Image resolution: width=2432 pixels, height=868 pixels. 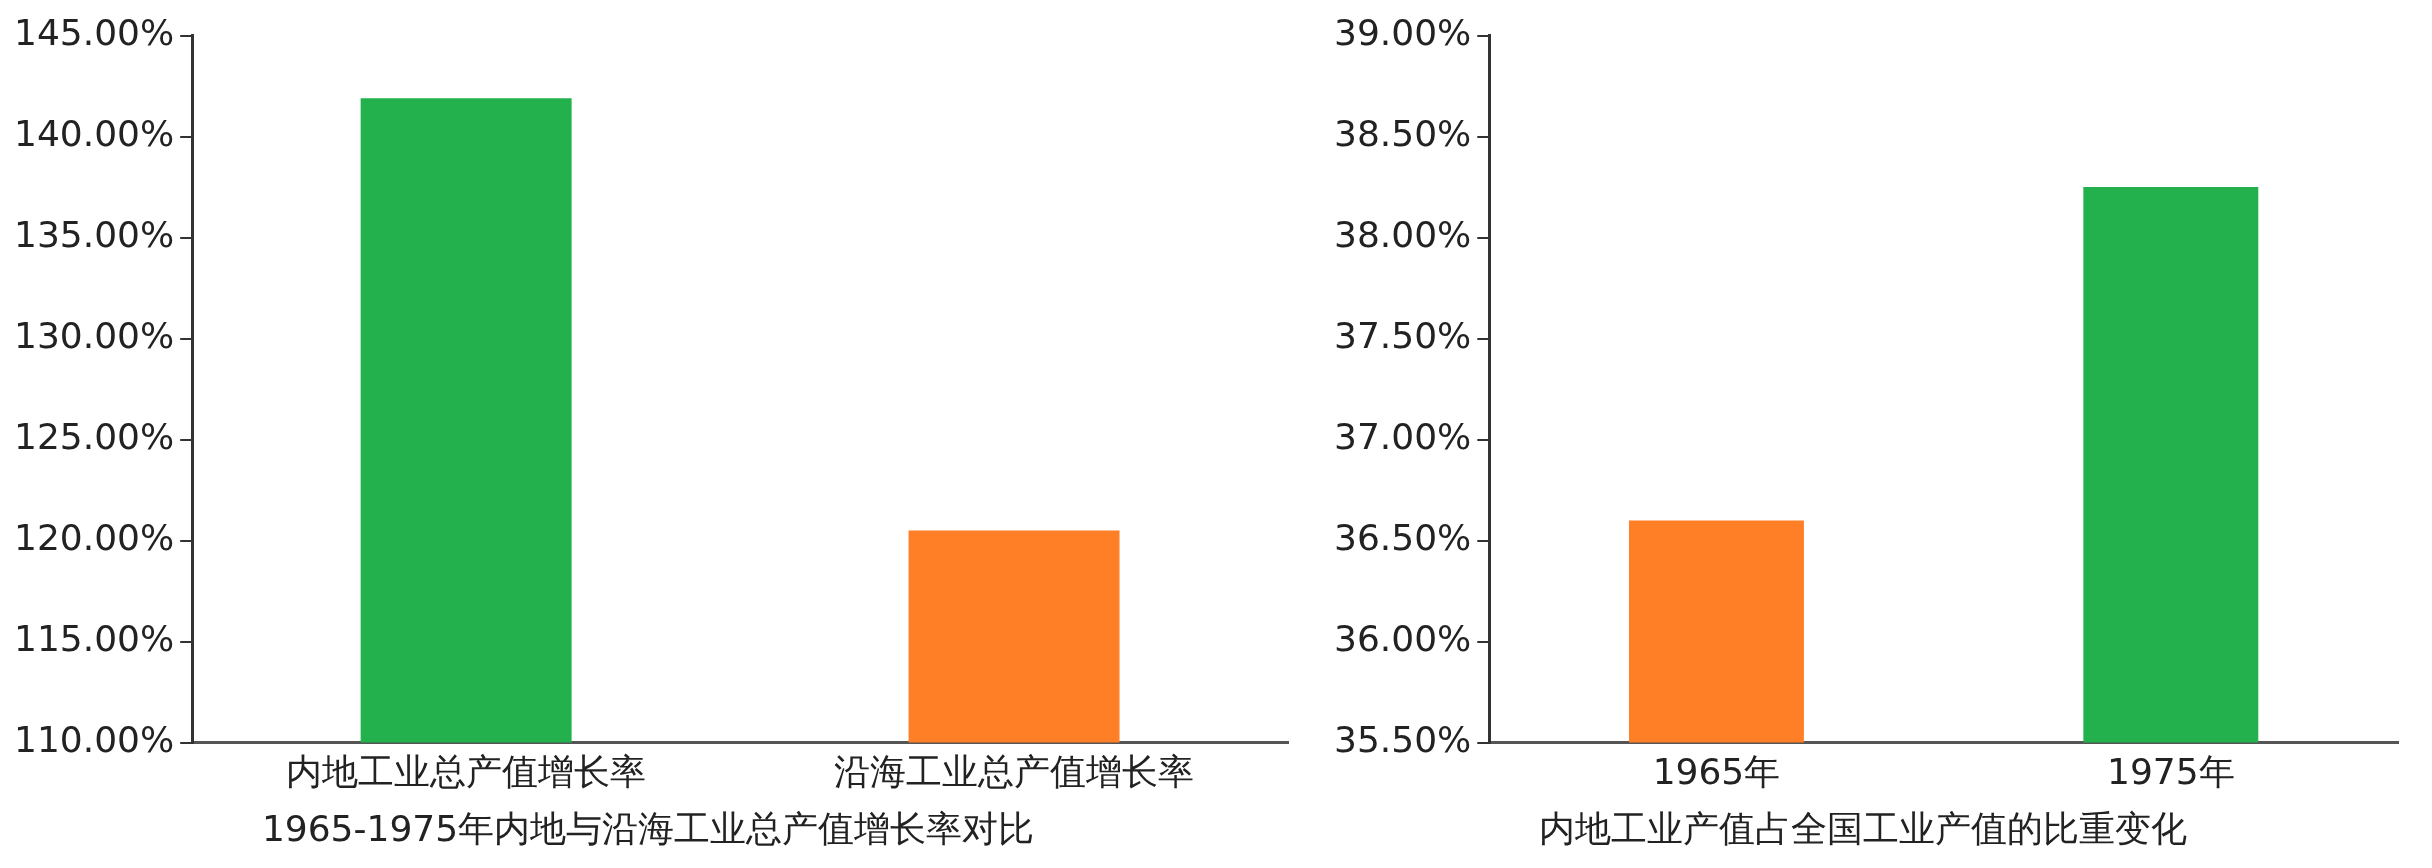 What do you see at coordinates (1402, 537) in the screenshot?
I see `y-tick-label: 36.50%` at bounding box center [1402, 537].